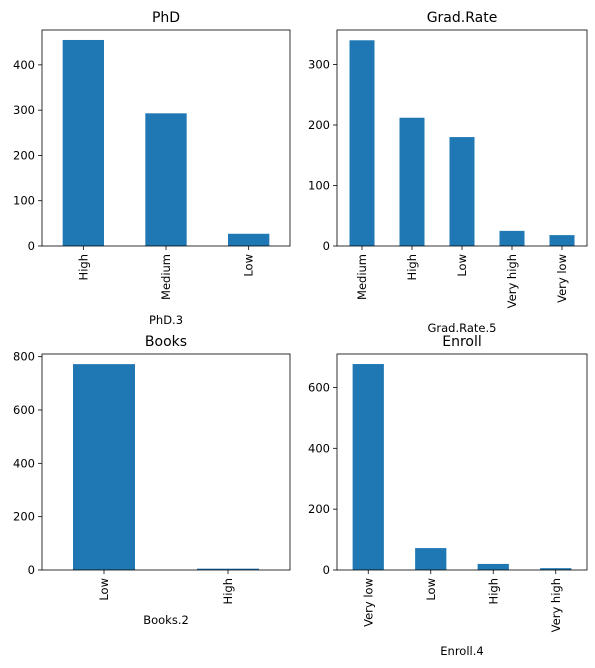 The height and width of the screenshot is (668, 595). What do you see at coordinates (166, 342) in the screenshot?
I see `chart-title: Books` at bounding box center [166, 342].